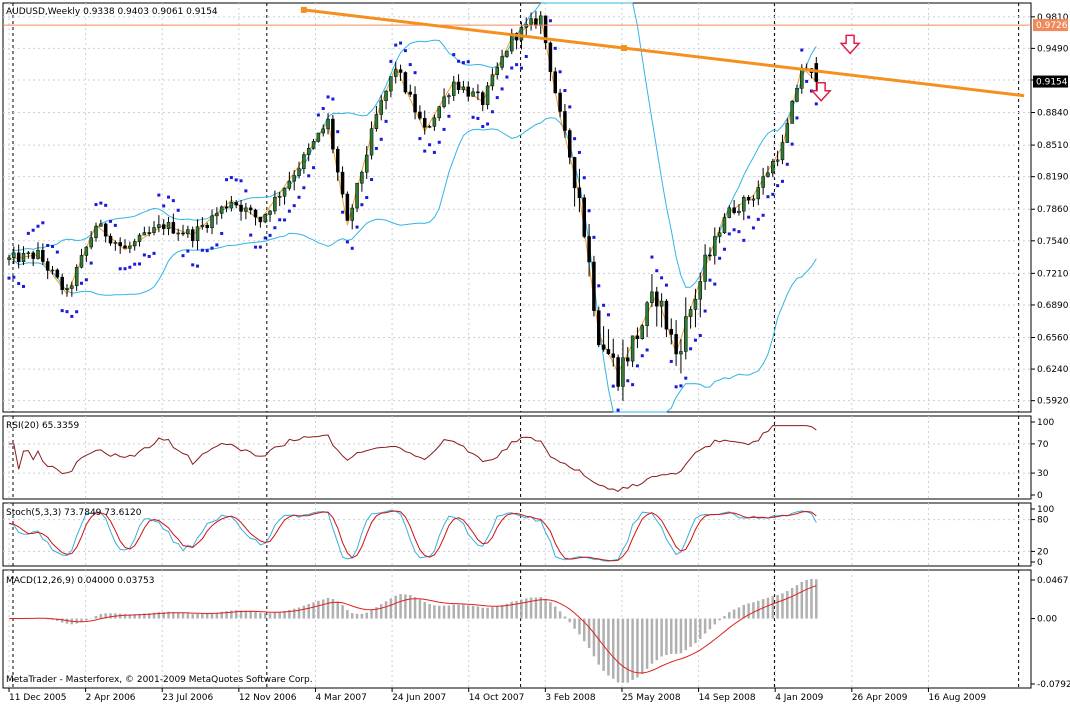  What do you see at coordinates (517, 458) in the screenshot?
I see `rsi-panel` at bounding box center [517, 458].